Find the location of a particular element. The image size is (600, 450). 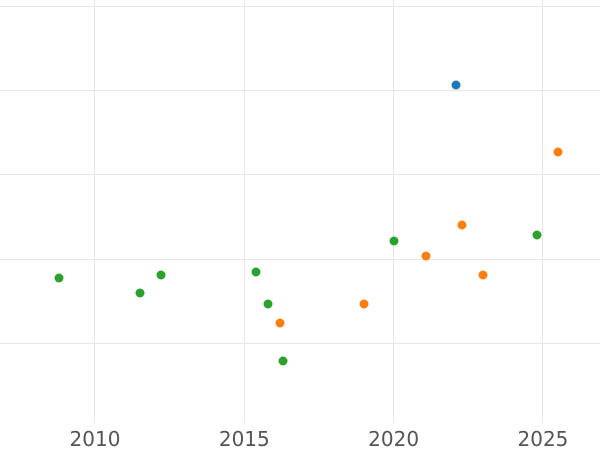

data-point-blue-series is located at coordinates (456, 85).